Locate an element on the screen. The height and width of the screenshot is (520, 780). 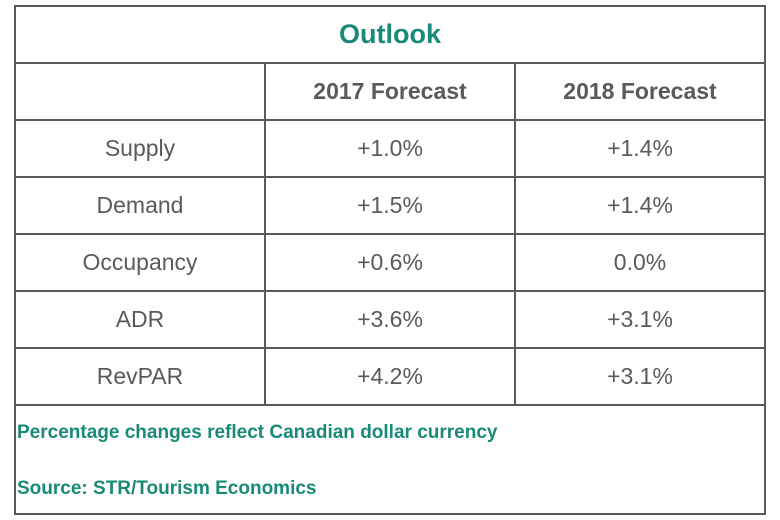
row-label: Occupancy is located at coordinates (141, 262).